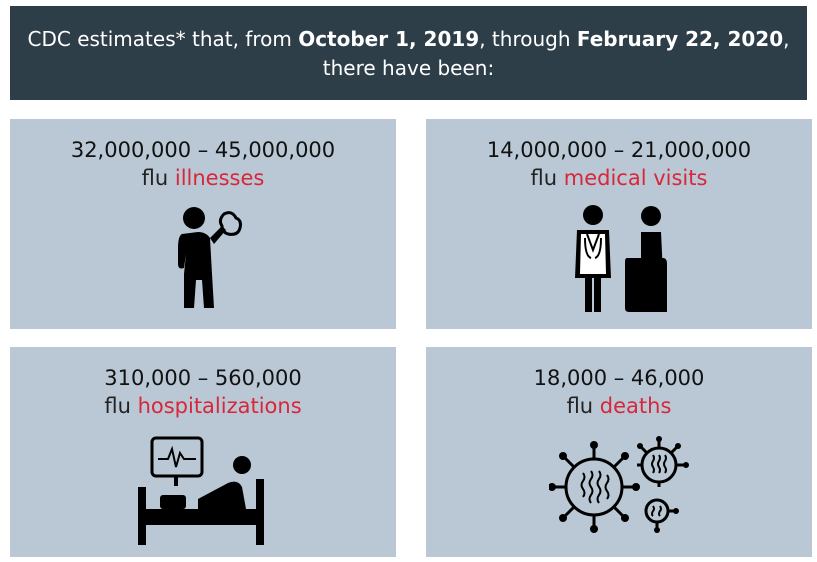 The height and width of the screenshot is (562, 817). I want to click on illnesses-range: 32,000,000 – 45,000,000, so click(203, 150).